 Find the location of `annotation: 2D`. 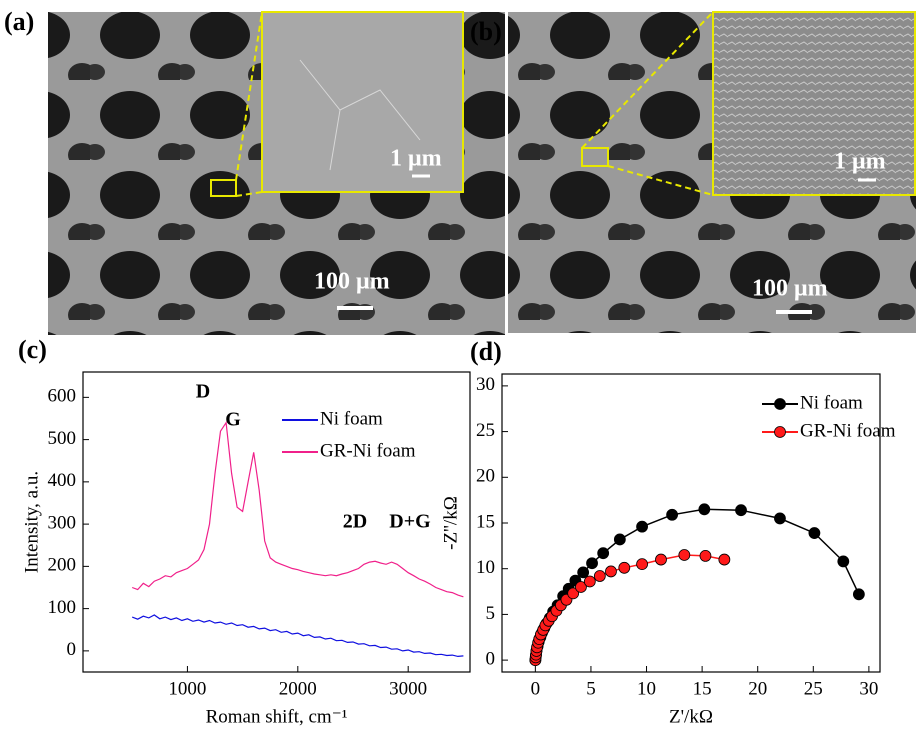

annotation: 2D is located at coordinates (355, 522).